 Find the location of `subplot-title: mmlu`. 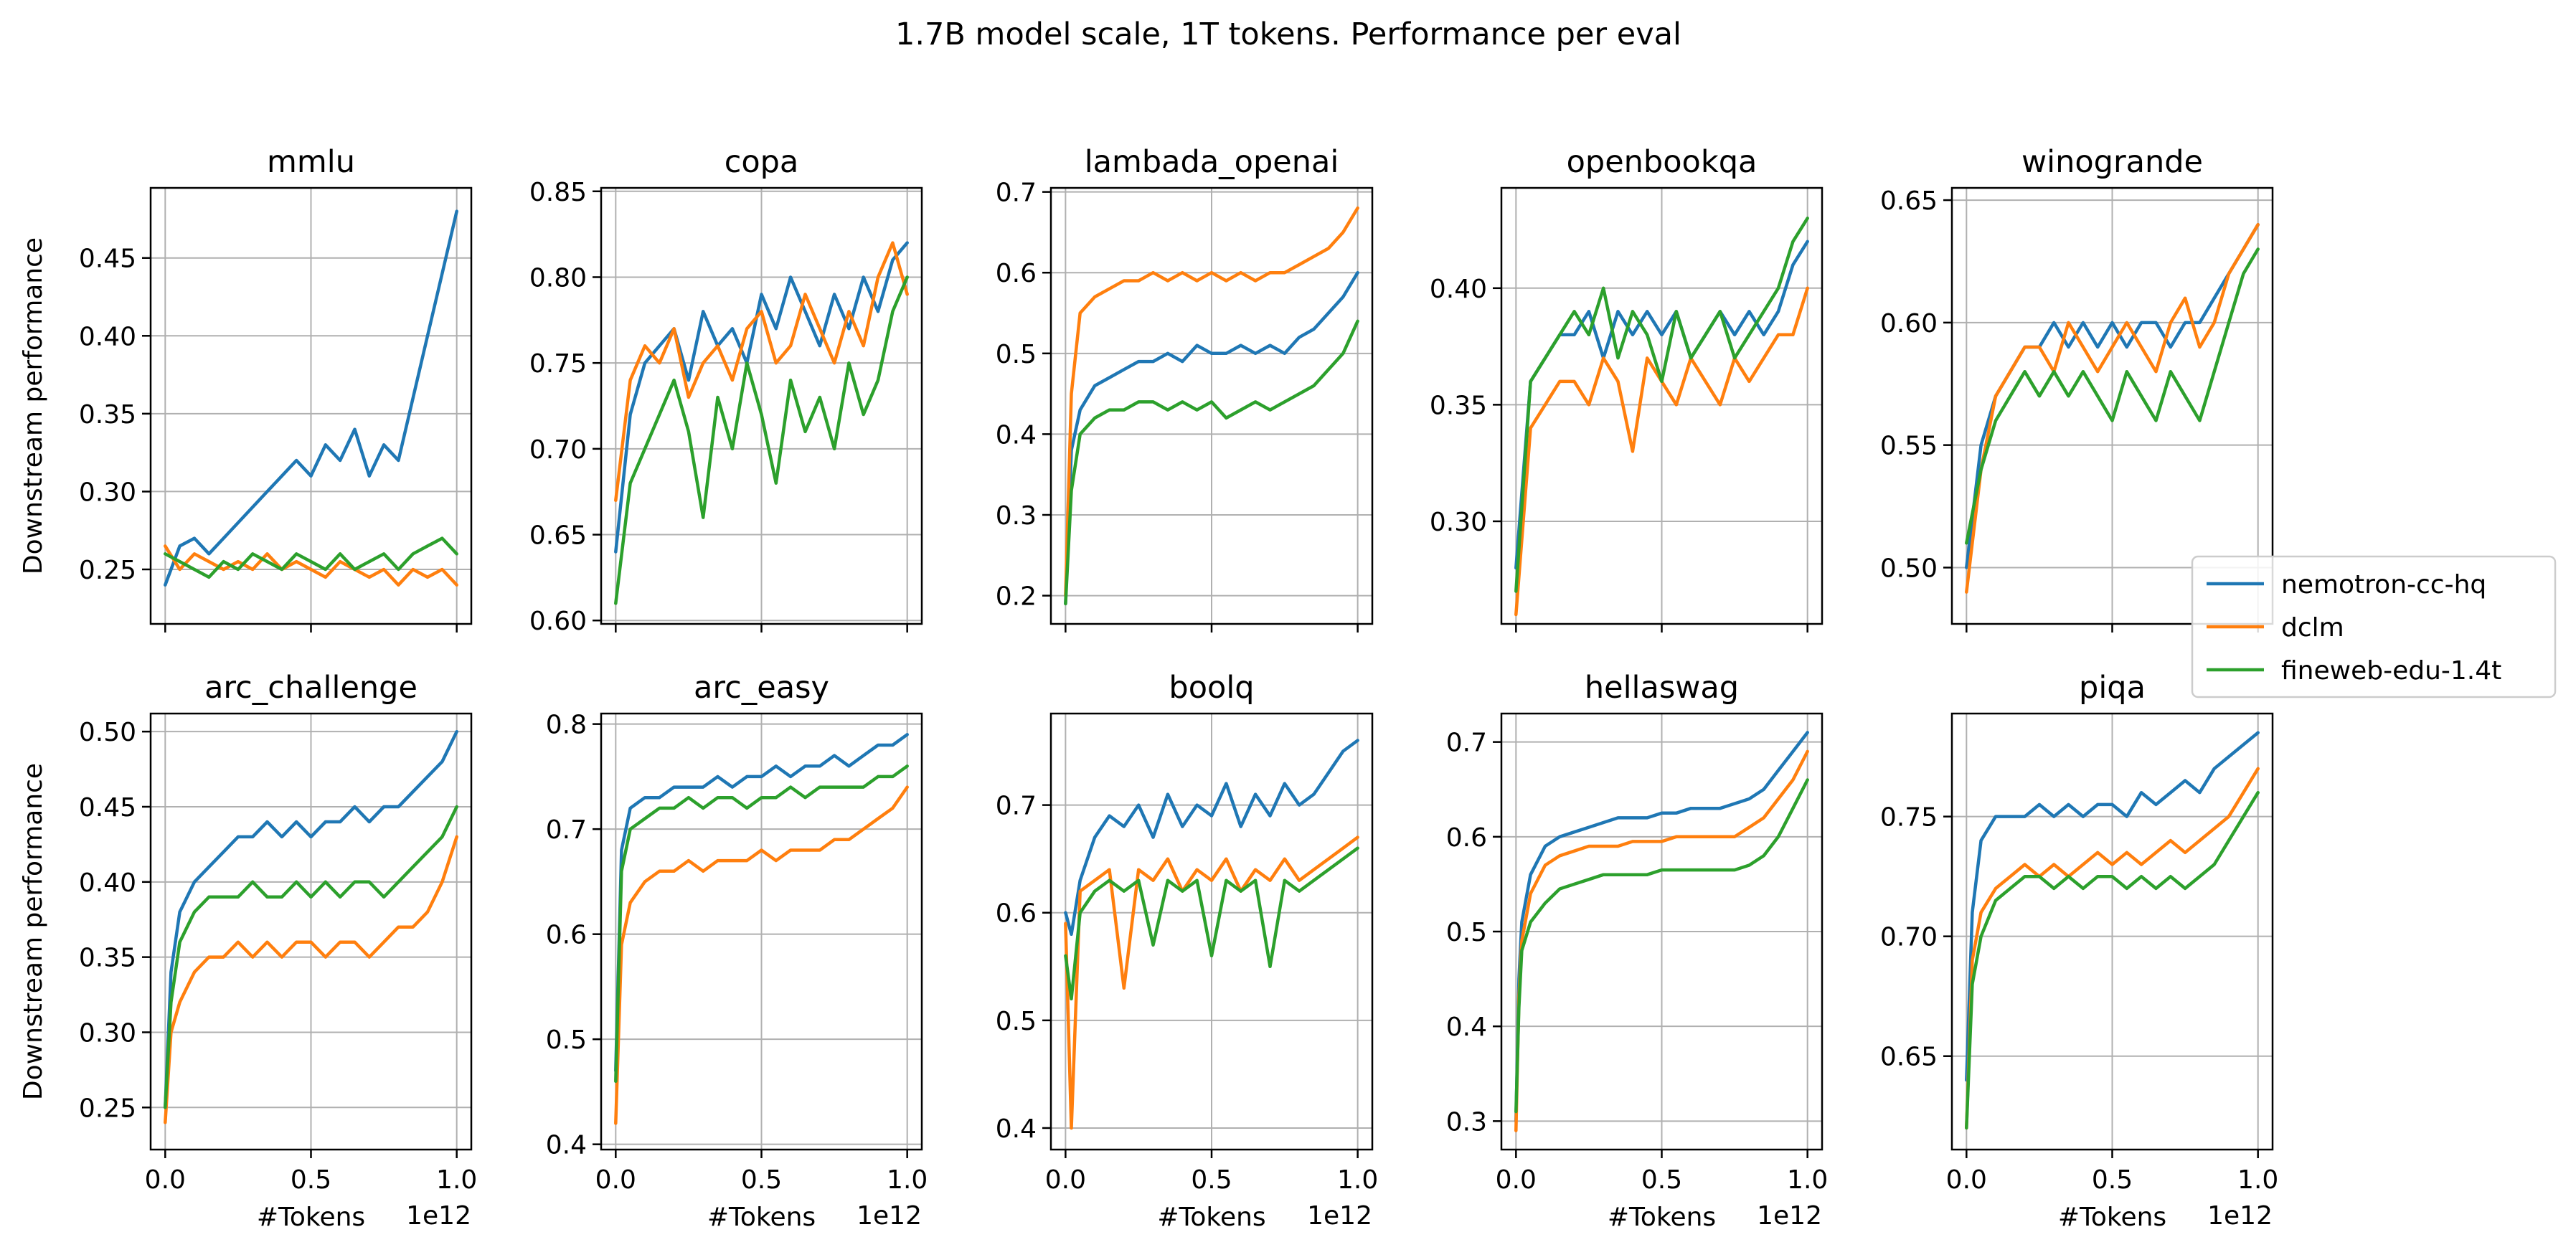

subplot-title: mmlu is located at coordinates (311, 162).